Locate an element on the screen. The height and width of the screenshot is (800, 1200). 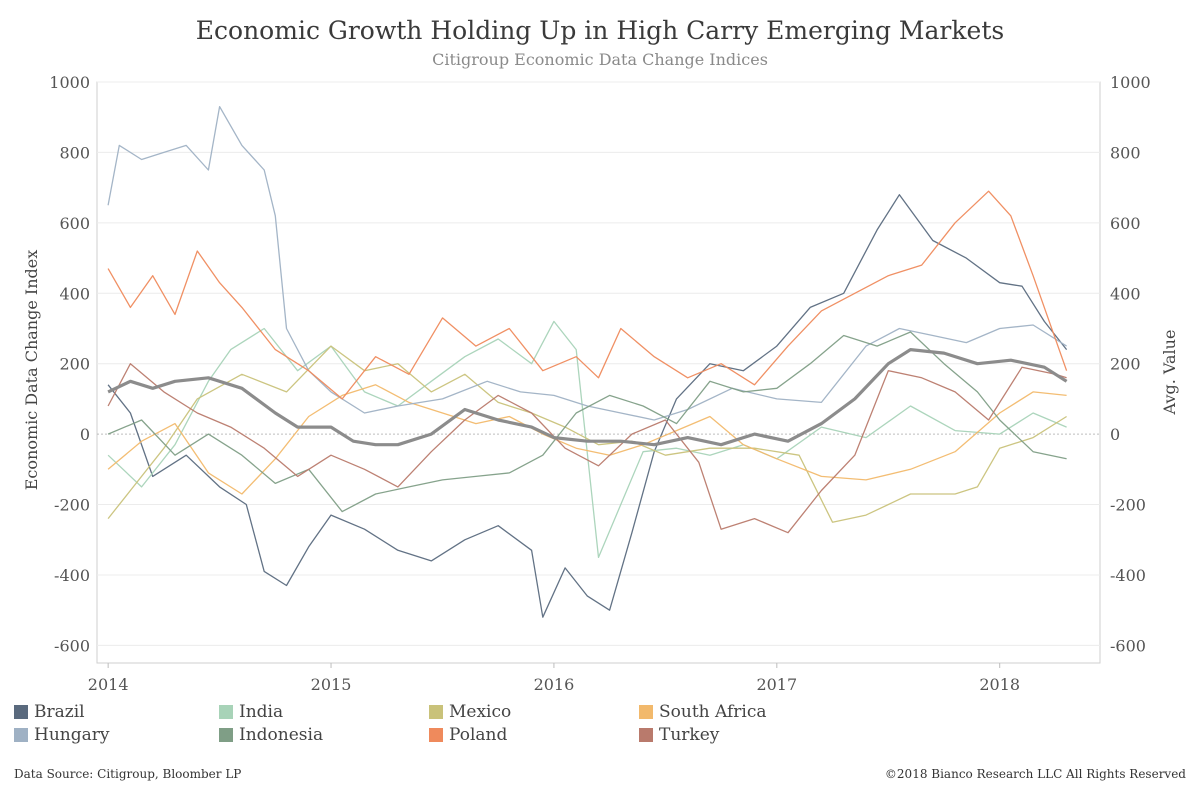
legend-item-mexico: Mexico is located at coordinates (470, 712).